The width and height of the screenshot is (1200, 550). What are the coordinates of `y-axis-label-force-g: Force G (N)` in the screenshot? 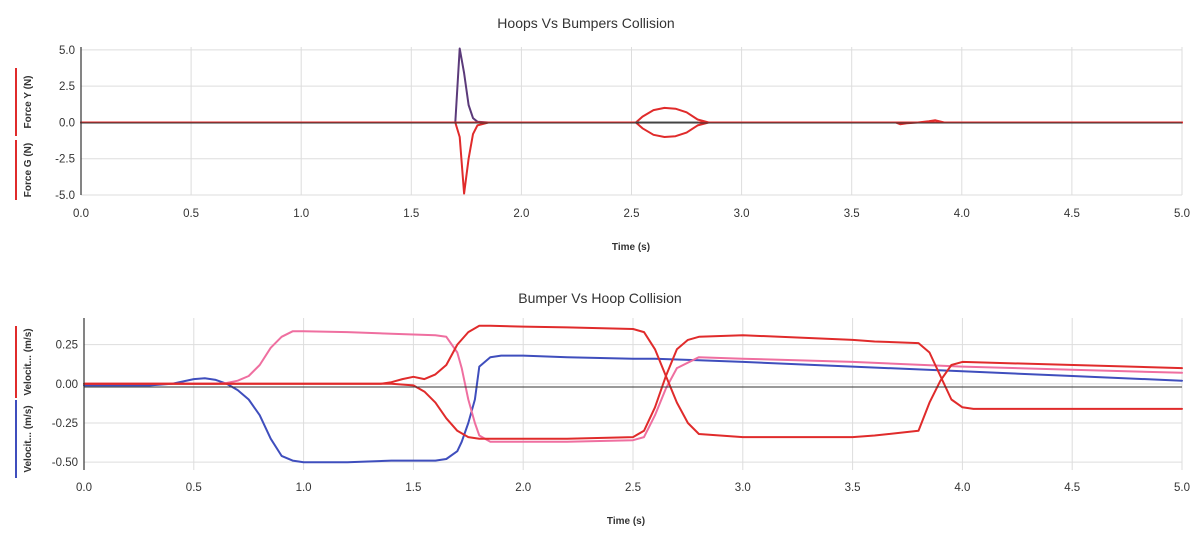 It's located at (24, 170).